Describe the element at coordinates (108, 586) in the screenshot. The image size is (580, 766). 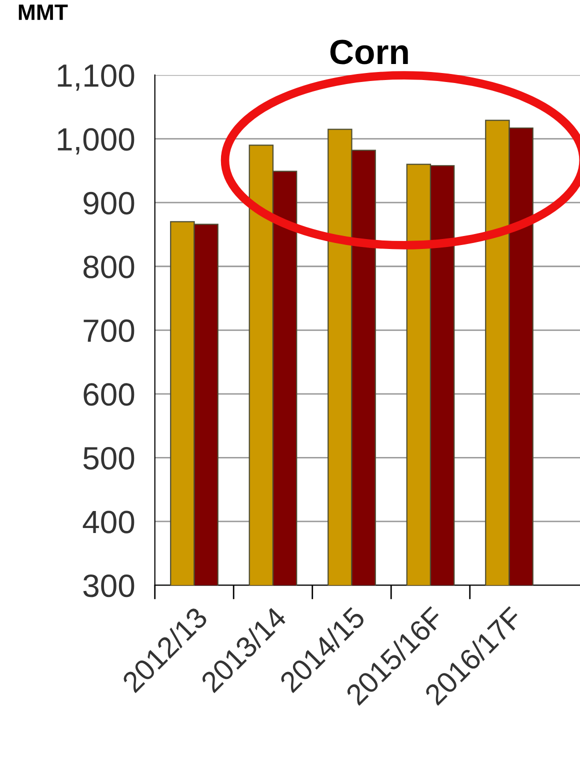
I see `y-tick-label: 300` at that location.